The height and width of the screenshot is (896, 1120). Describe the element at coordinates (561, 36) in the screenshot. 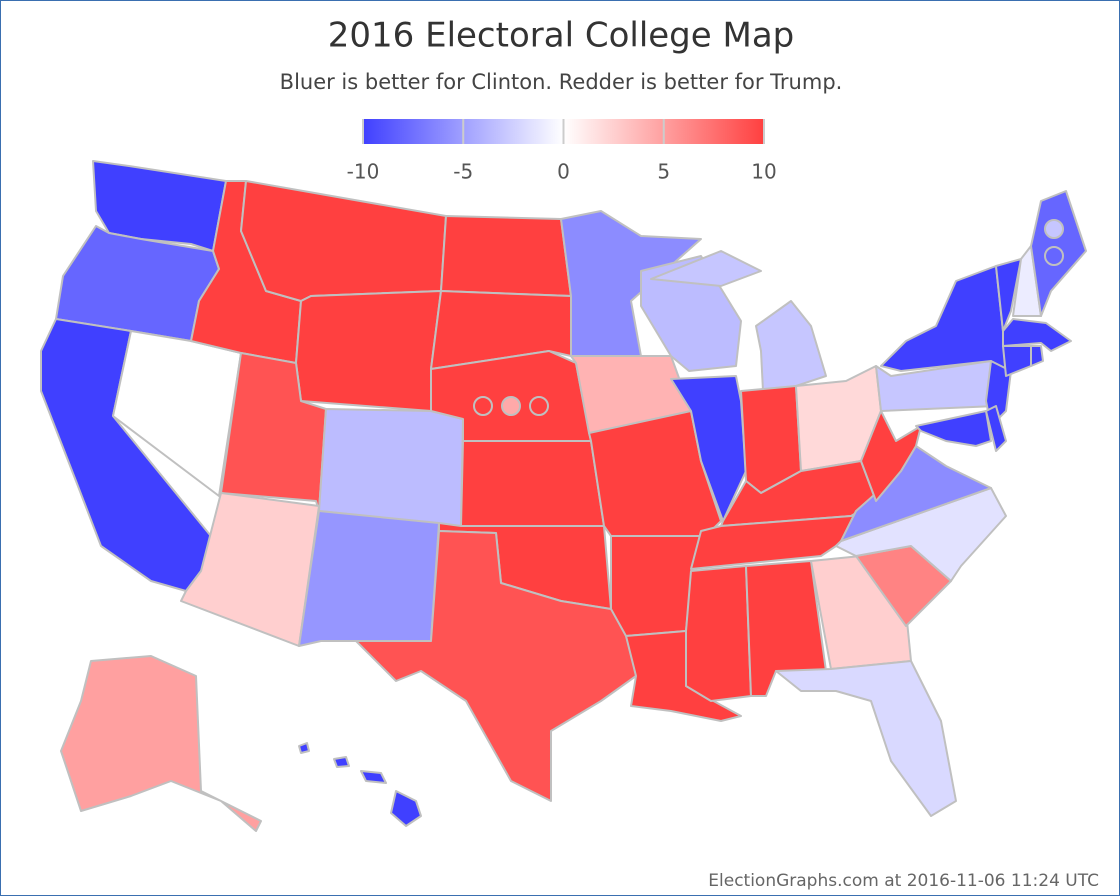

I see `title: 2016 Electoral College Map` at that location.